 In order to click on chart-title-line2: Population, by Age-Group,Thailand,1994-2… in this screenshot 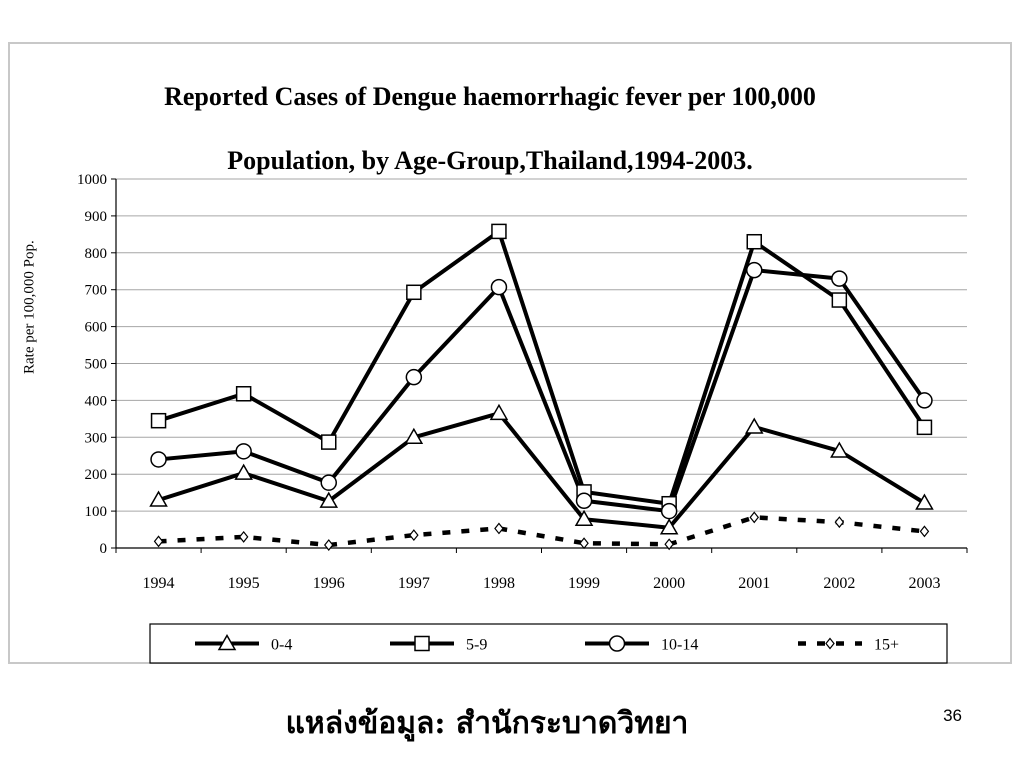, I will do `click(490, 160)`.